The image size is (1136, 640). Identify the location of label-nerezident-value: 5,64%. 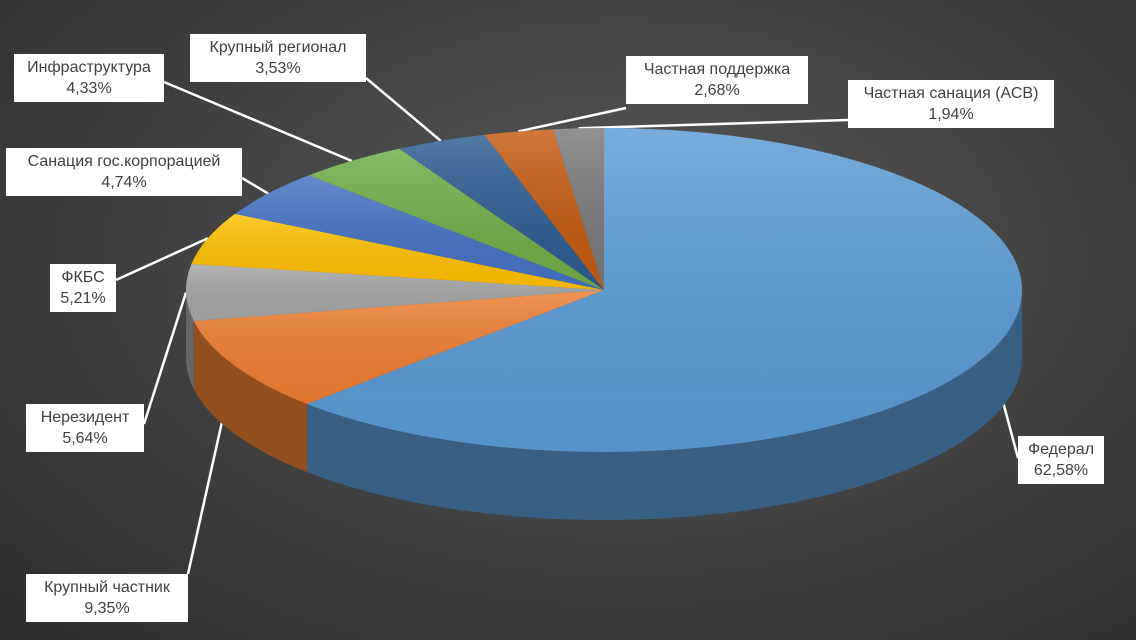
(85, 438).